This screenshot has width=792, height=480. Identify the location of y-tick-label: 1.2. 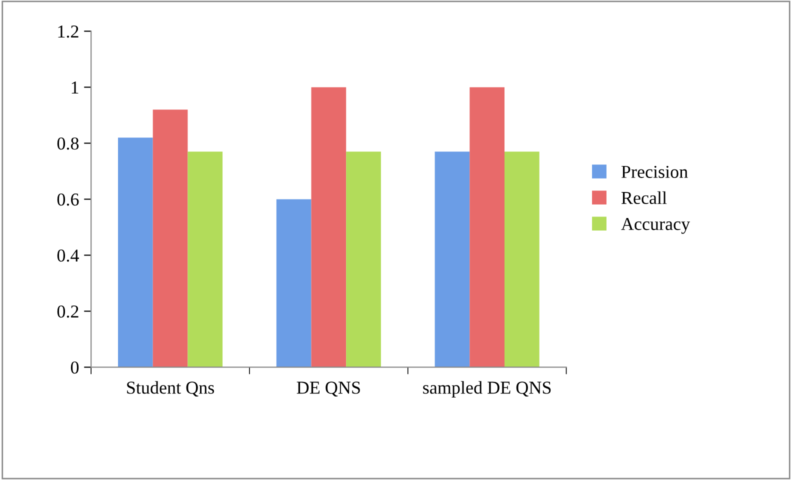
(68, 32).